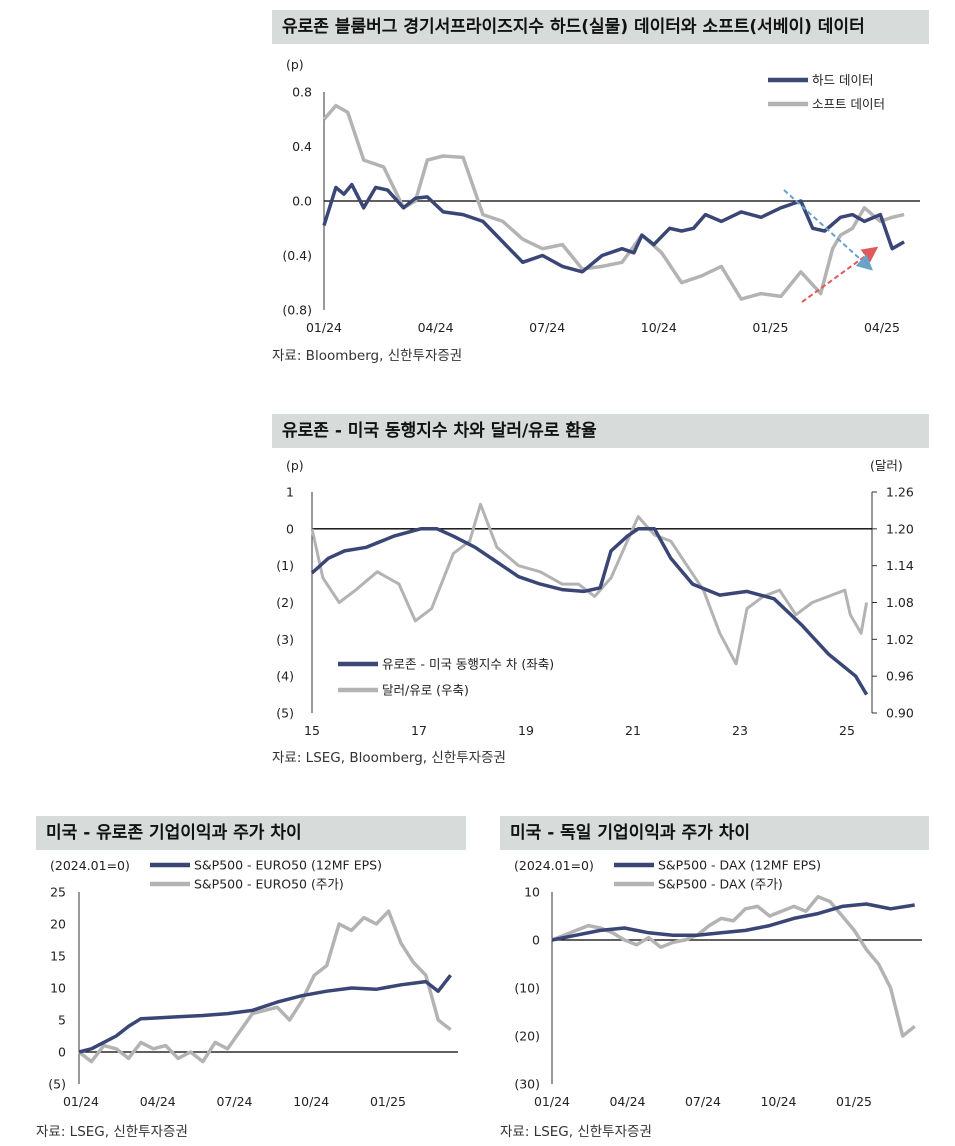 The height and width of the screenshot is (1146, 955). Describe the element at coordinates (269, 884) in the screenshot. I see `legend-price-label: S&P500 - EURO50 (주가)` at that location.